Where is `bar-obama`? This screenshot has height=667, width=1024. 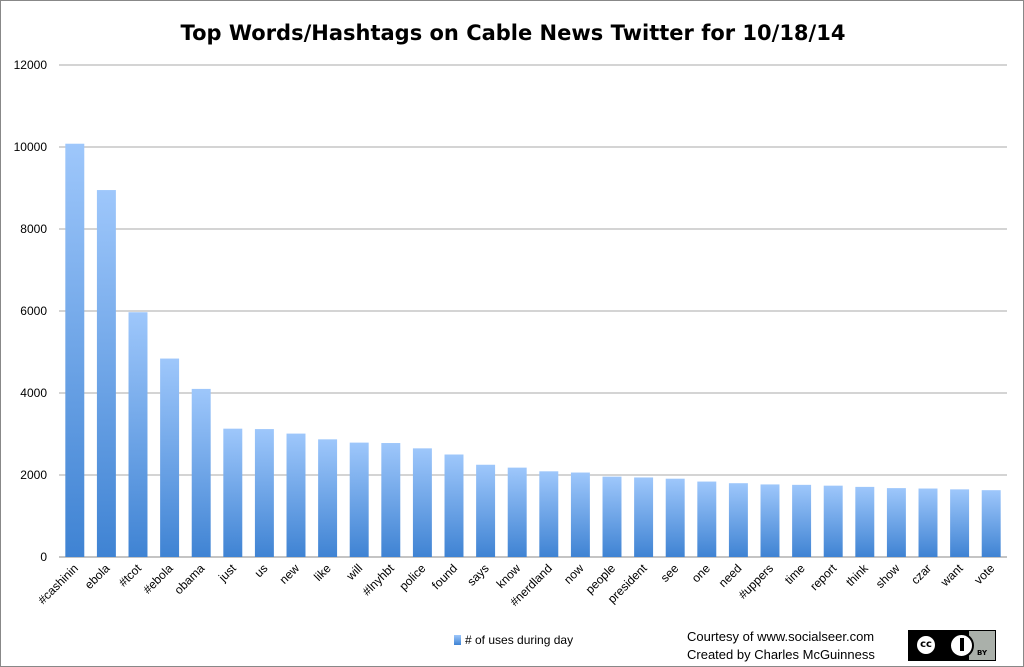 bar-obama is located at coordinates (201, 472).